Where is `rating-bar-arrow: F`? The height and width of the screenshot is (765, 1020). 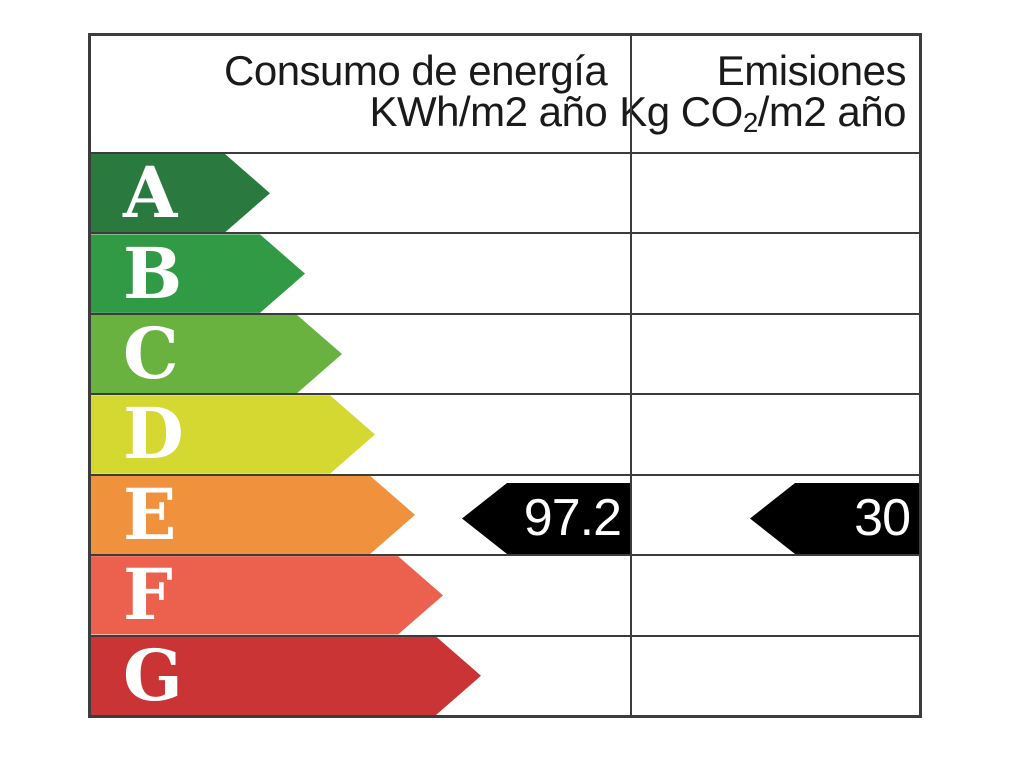
rating-bar-arrow: F is located at coordinates (267, 595).